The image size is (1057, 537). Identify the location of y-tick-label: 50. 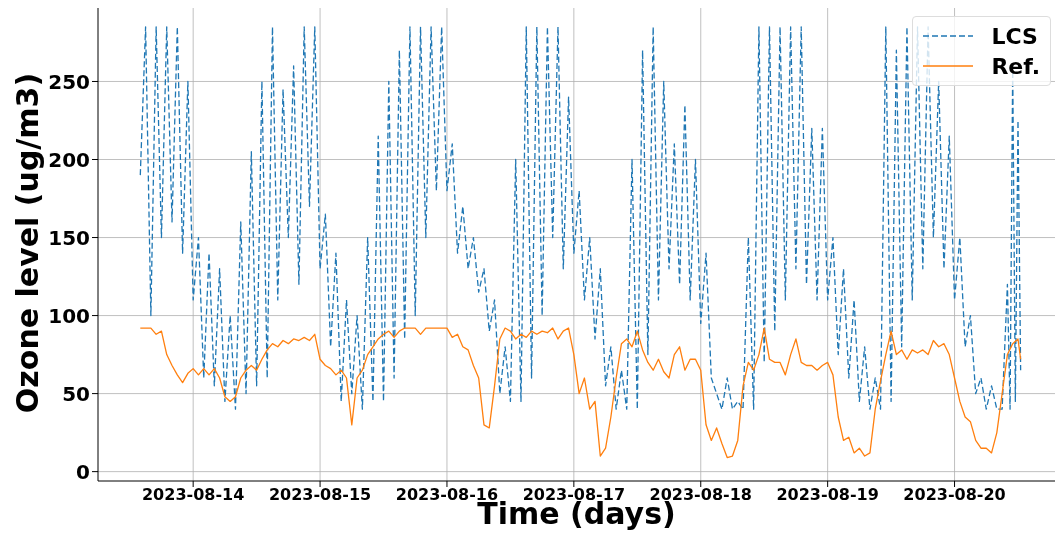
(76, 393).